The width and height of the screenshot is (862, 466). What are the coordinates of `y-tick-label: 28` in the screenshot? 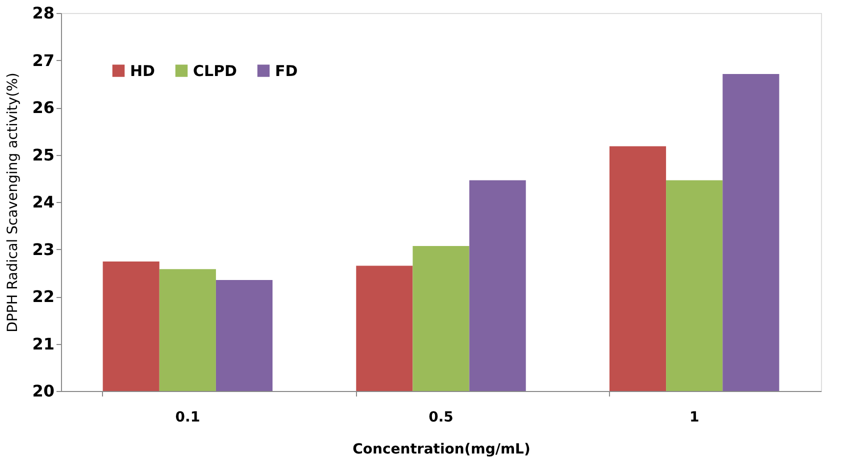 It's located at (43, 13).